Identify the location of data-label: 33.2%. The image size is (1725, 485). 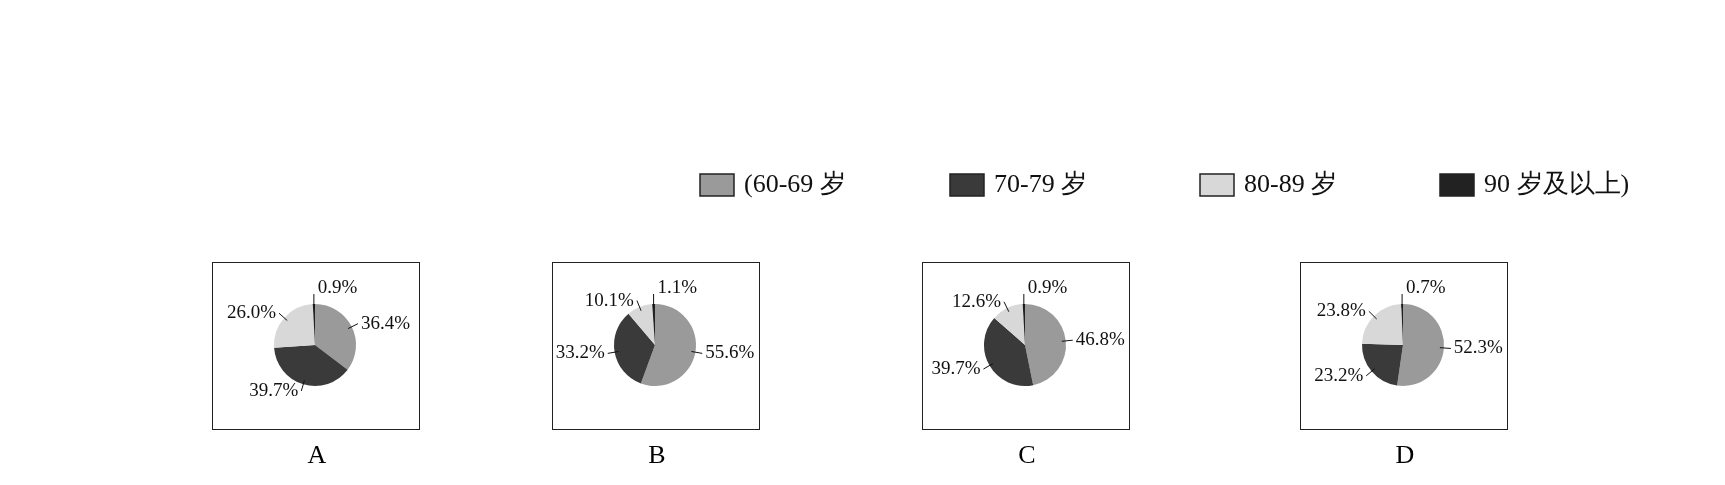
(580, 352).